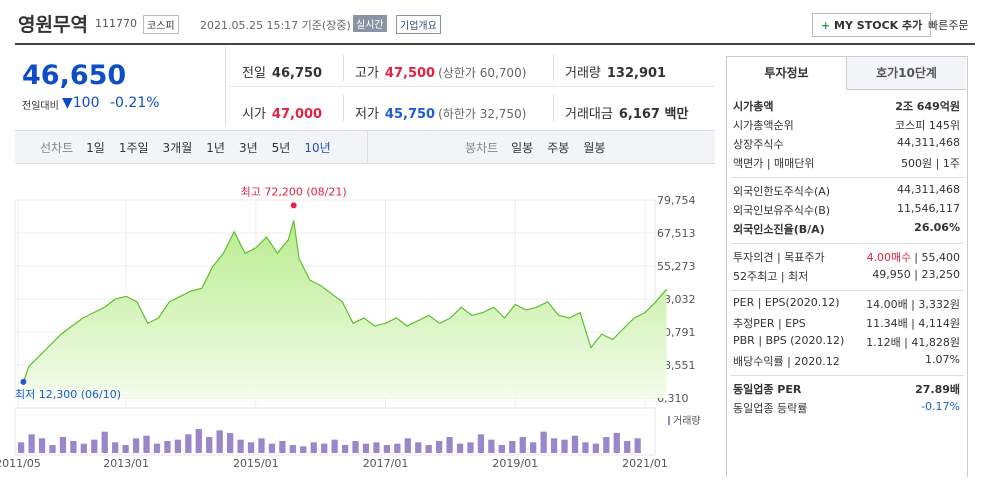 Image resolution: width=984 pixels, height=482 pixels. I want to click on info-value: -0.17%, so click(939, 406).